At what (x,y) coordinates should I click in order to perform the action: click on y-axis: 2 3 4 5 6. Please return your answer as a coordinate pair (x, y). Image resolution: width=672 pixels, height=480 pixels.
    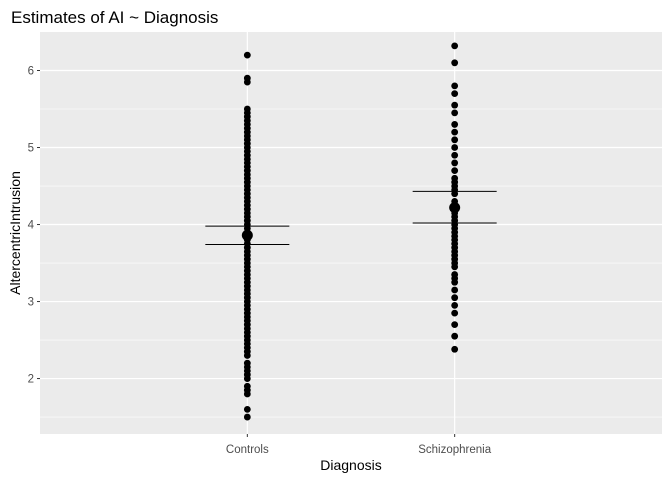
    Looking at the image, I should click on (34, 226).